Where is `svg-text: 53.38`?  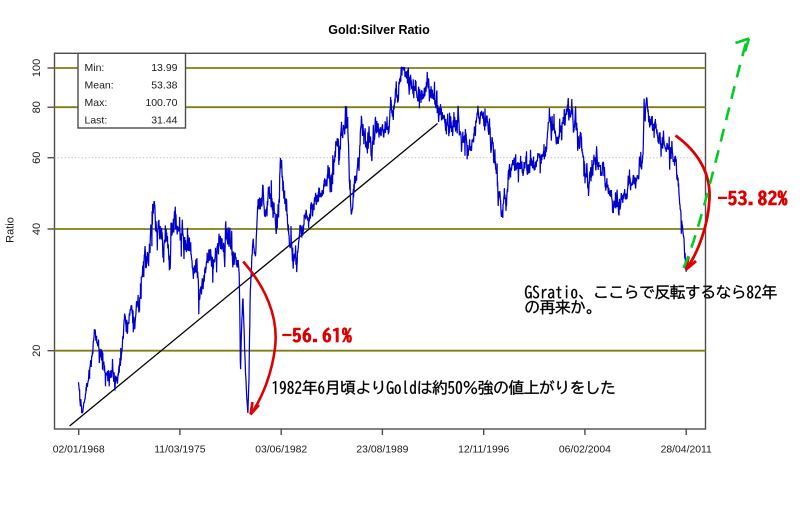
svg-text: 53.38 is located at coordinates (164, 86).